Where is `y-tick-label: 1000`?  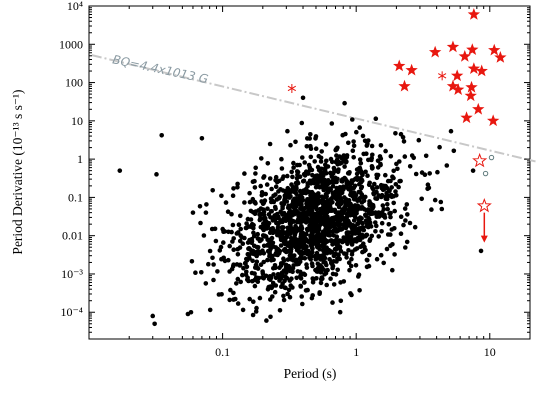 y-tick-label: 1000 is located at coordinates (71, 44).